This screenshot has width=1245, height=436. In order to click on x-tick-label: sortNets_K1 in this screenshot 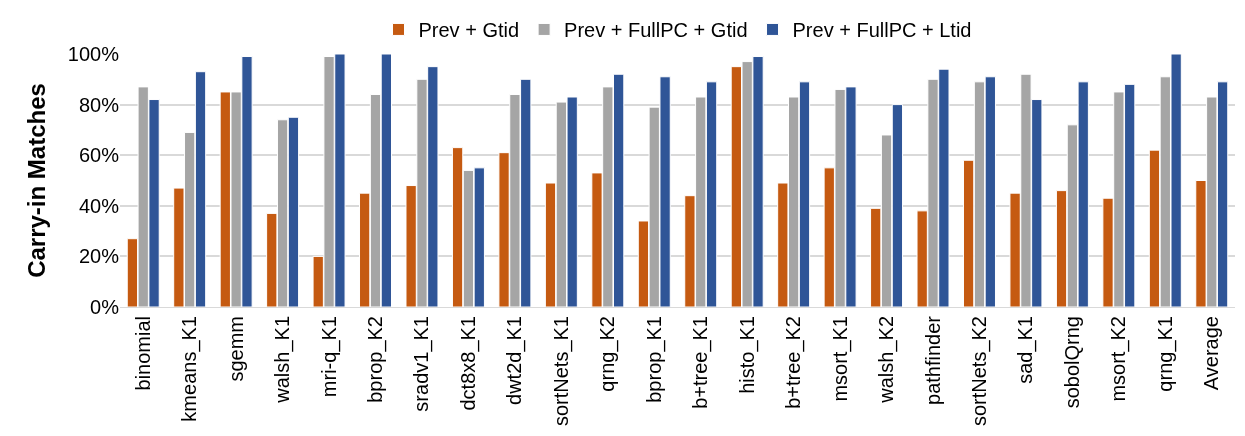, I will do `click(561, 371)`.